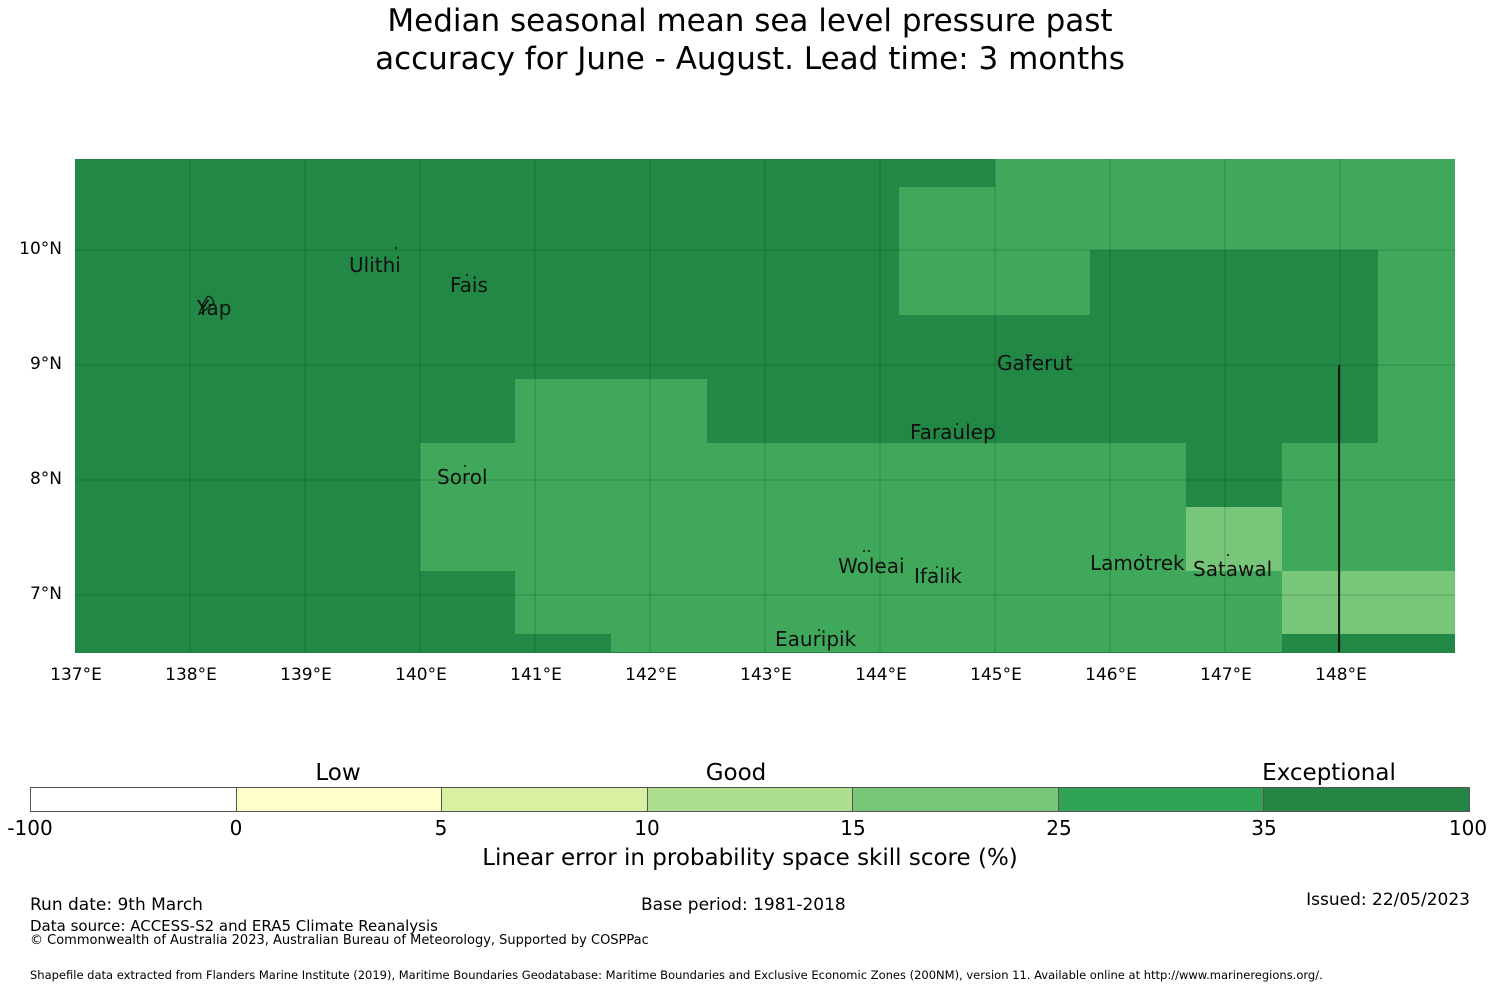  What do you see at coordinates (743, 905) in the screenshot?
I see `base-period: Base period: 1981-2018` at bounding box center [743, 905].